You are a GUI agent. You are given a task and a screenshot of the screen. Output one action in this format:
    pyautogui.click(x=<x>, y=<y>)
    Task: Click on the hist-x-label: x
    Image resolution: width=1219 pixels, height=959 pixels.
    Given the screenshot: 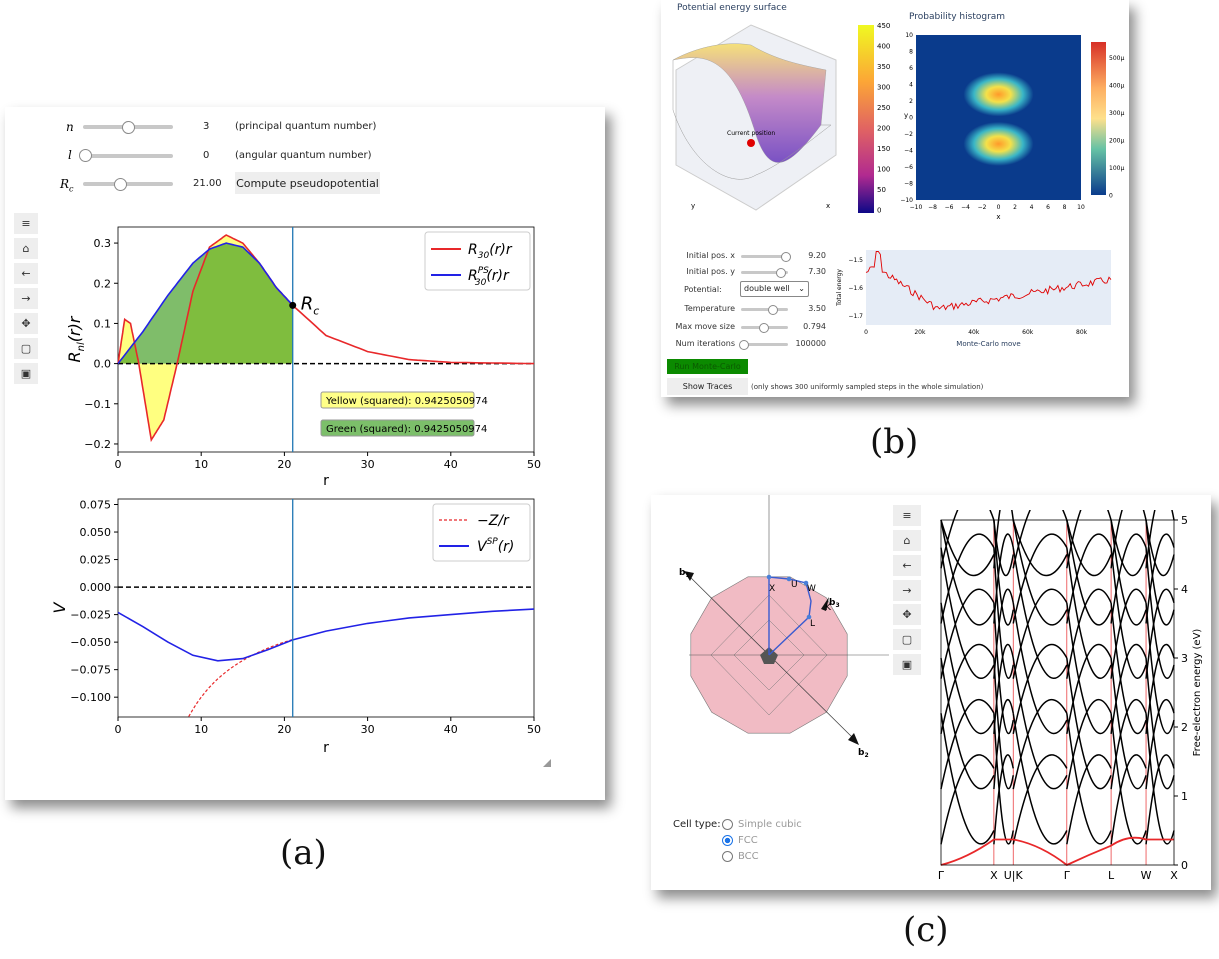 What is the action you would take?
    pyautogui.click(x=998, y=217)
    